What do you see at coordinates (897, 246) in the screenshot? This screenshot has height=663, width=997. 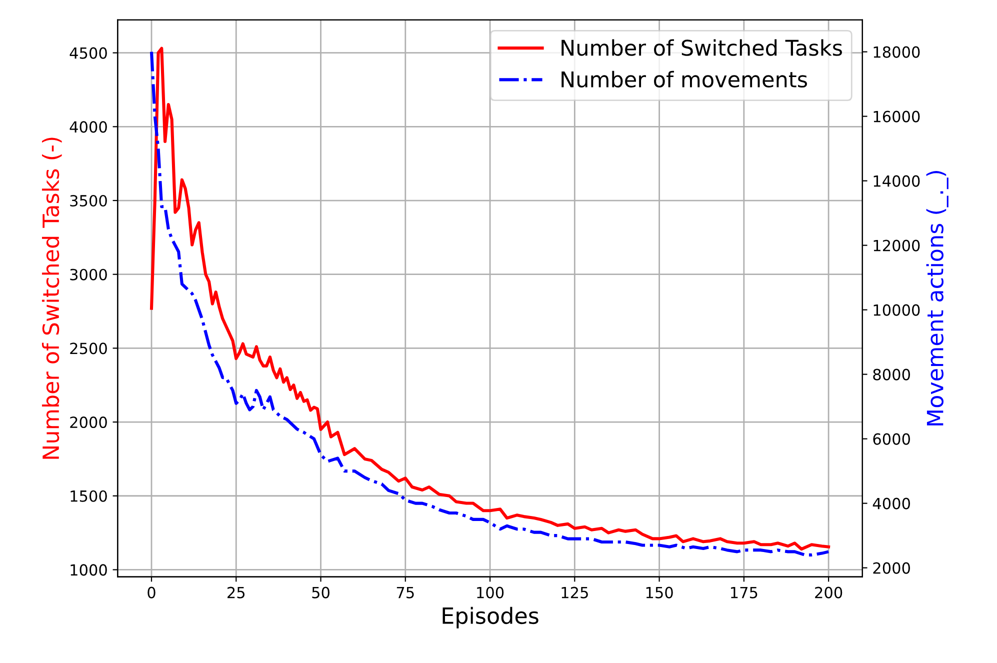 I see `y2-tick-label: 12000` at bounding box center [897, 246].